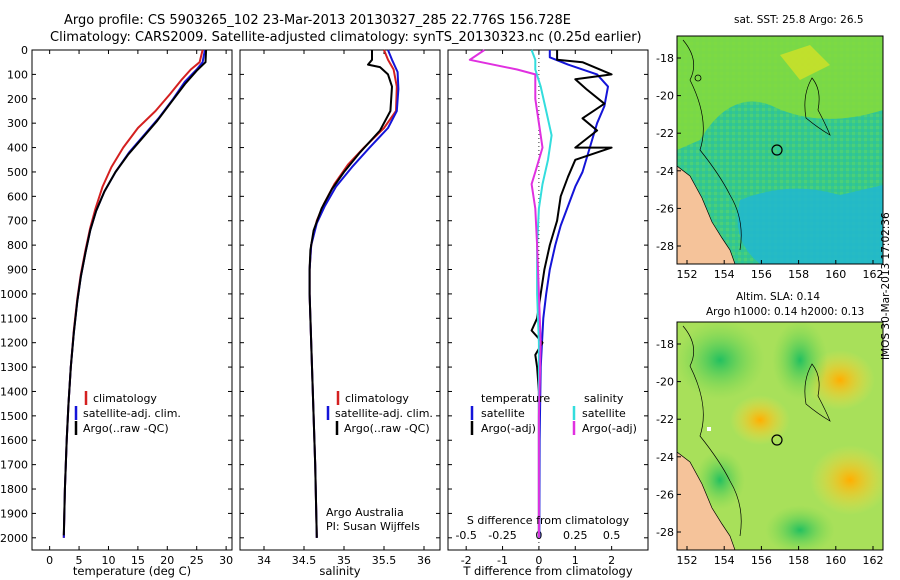 The width and height of the screenshot is (900, 580). What do you see at coordinates (373, 526) in the screenshot?
I see `annotation-pi: PI: Susan Wijffels` at bounding box center [373, 526].